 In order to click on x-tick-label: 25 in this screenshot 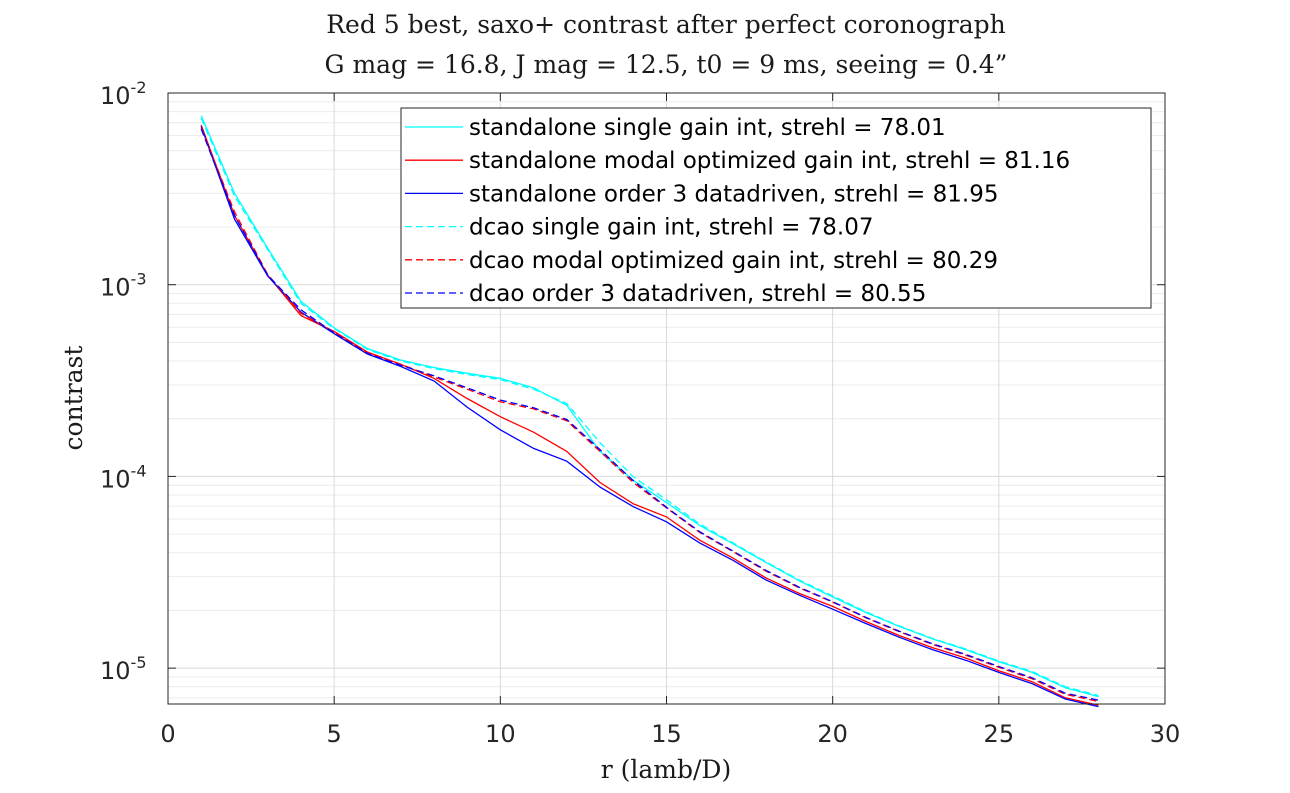, I will do `click(999, 734)`.